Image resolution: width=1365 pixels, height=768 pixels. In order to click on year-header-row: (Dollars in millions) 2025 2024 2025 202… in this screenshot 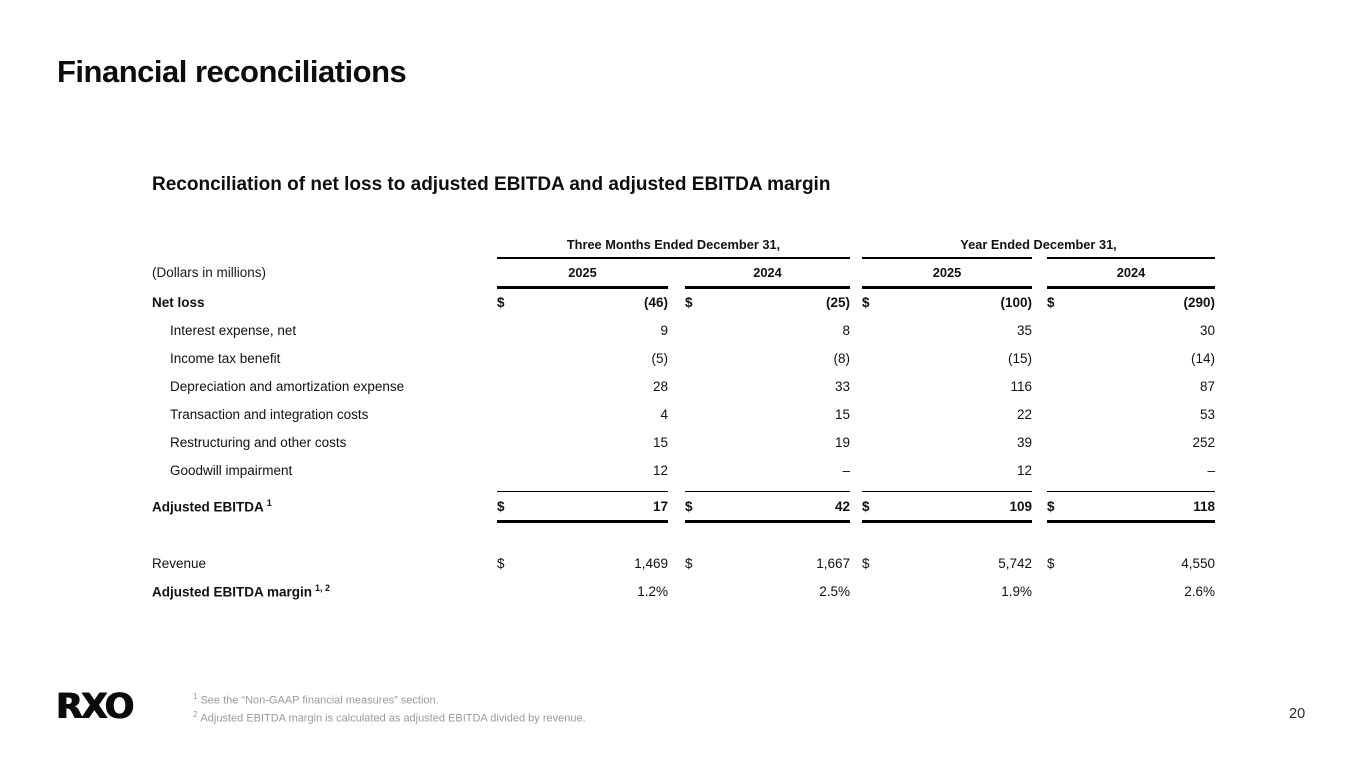, I will do `click(683, 272)`.